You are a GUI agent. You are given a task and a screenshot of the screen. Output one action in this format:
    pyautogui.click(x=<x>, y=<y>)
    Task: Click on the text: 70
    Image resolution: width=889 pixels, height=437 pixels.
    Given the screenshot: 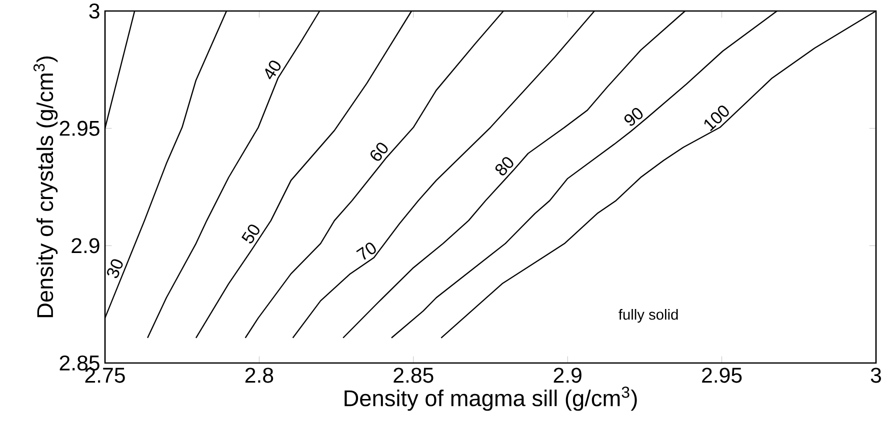 What is the action you would take?
    pyautogui.click(x=366, y=251)
    